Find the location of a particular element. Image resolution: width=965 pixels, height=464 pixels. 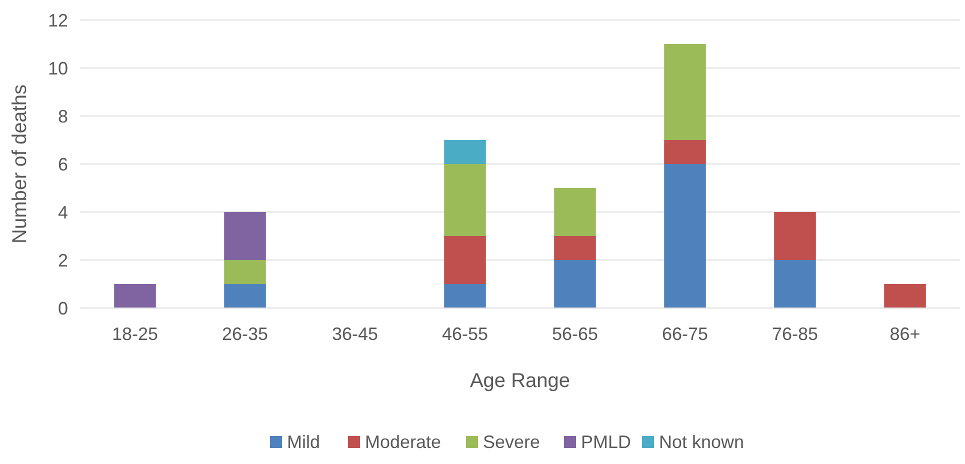

y-tick-label: 4 is located at coordinates (63, 212).